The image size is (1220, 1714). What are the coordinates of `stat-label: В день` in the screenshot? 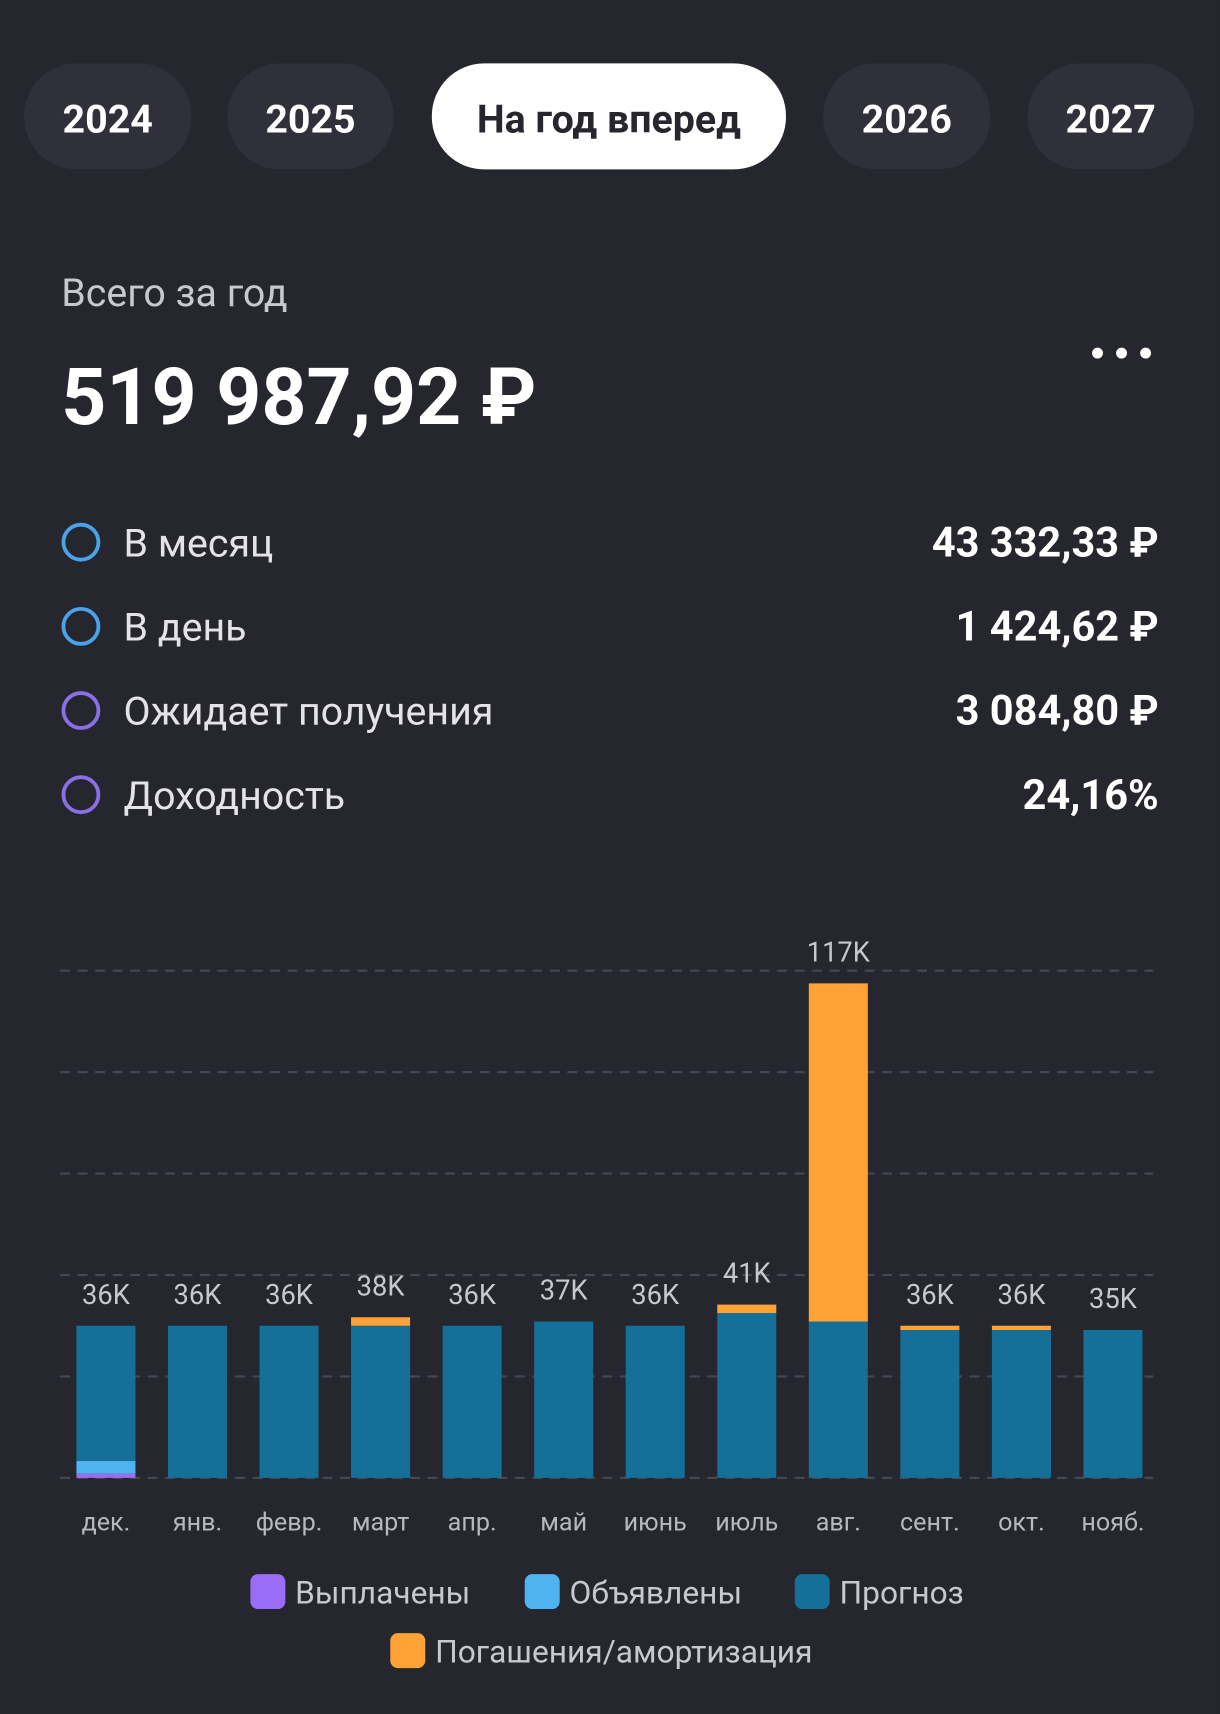 It's located at (185, 627).